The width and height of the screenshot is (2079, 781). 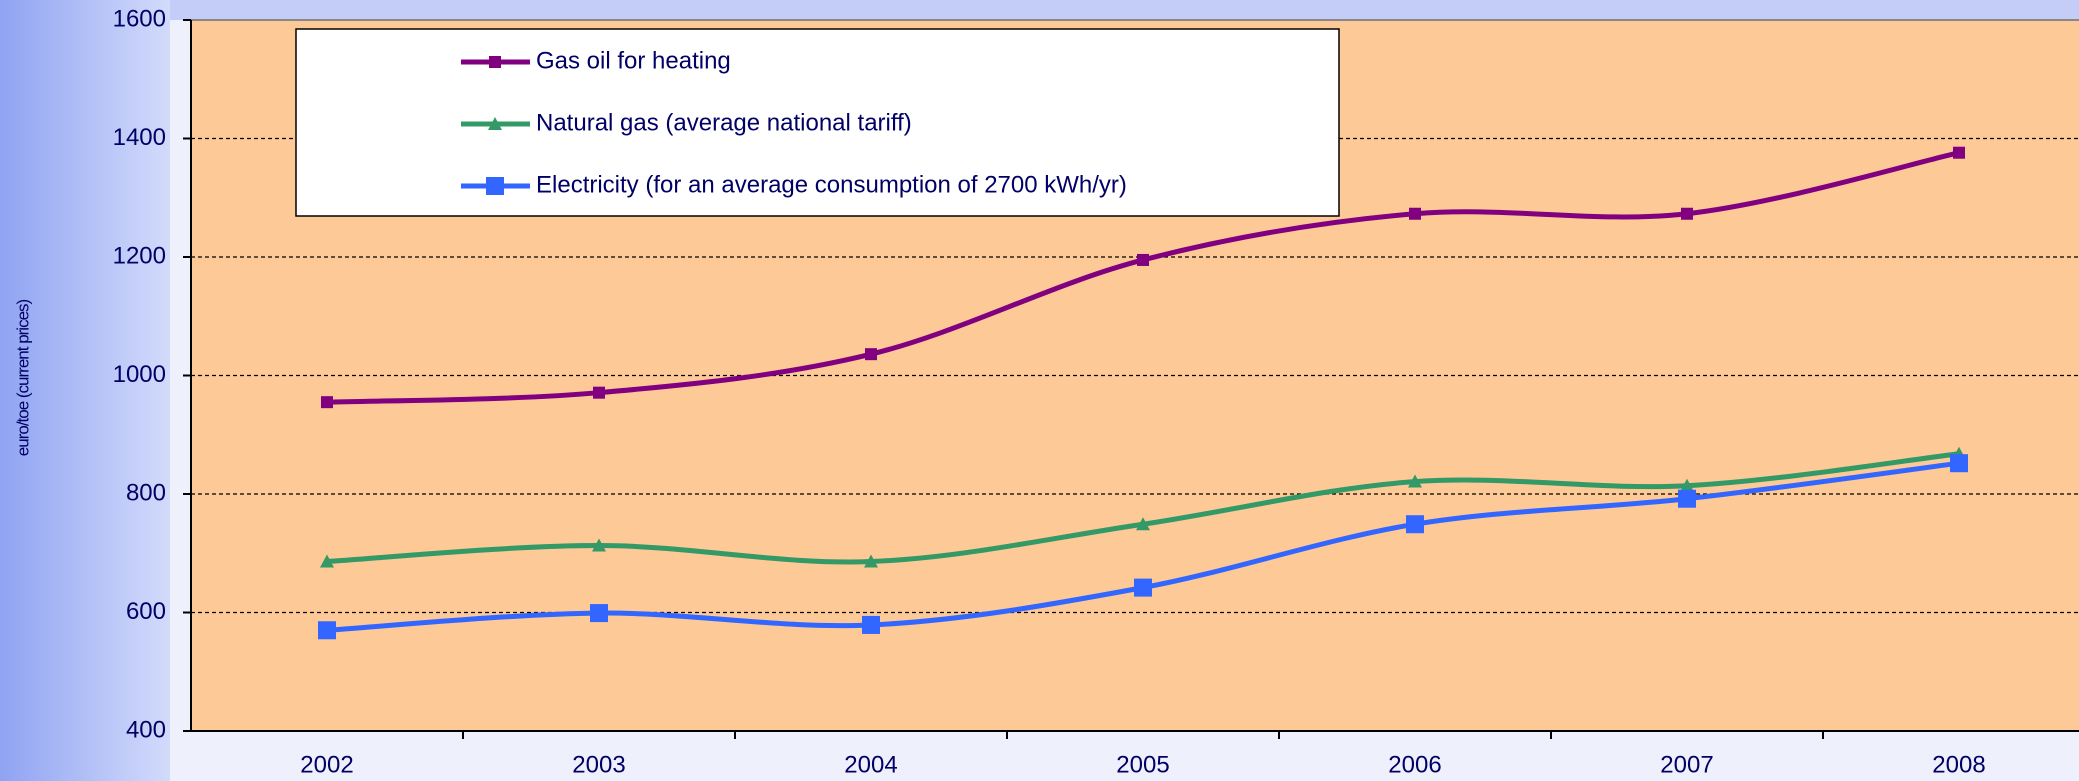 What do you see at coordinates (326, 764) in the screenshot?
I see `x-tick-label: 2002` at bounding box center [326, 764].